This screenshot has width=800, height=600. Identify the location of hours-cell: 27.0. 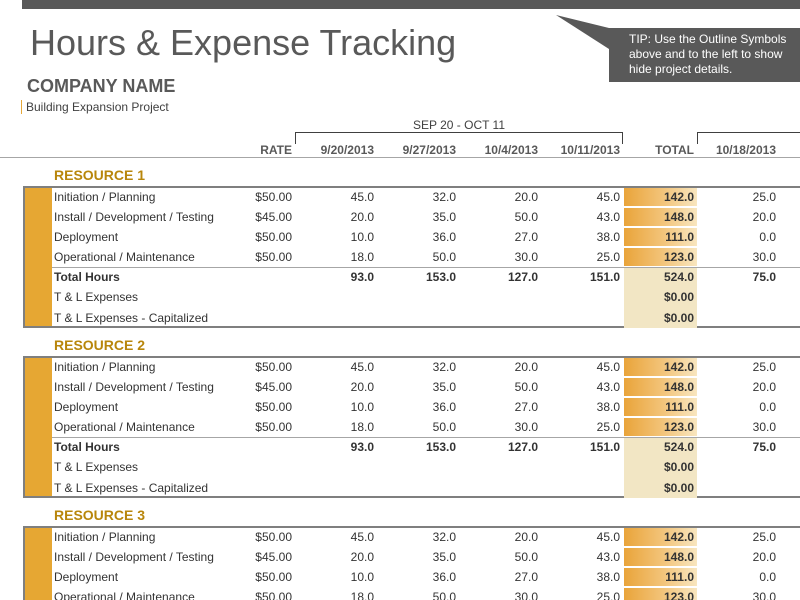
(526, 407).